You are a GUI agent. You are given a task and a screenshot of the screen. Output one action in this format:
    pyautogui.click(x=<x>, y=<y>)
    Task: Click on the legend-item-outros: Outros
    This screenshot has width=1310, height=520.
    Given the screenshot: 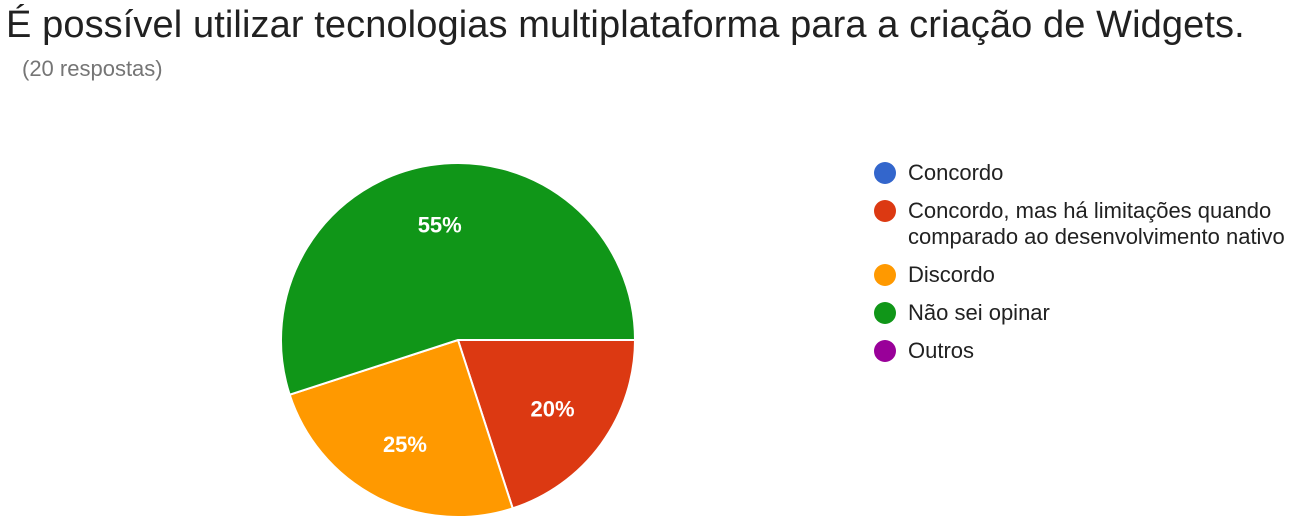 What is the action you would take?
    pyautogui.click(x=1089, y=351)
    